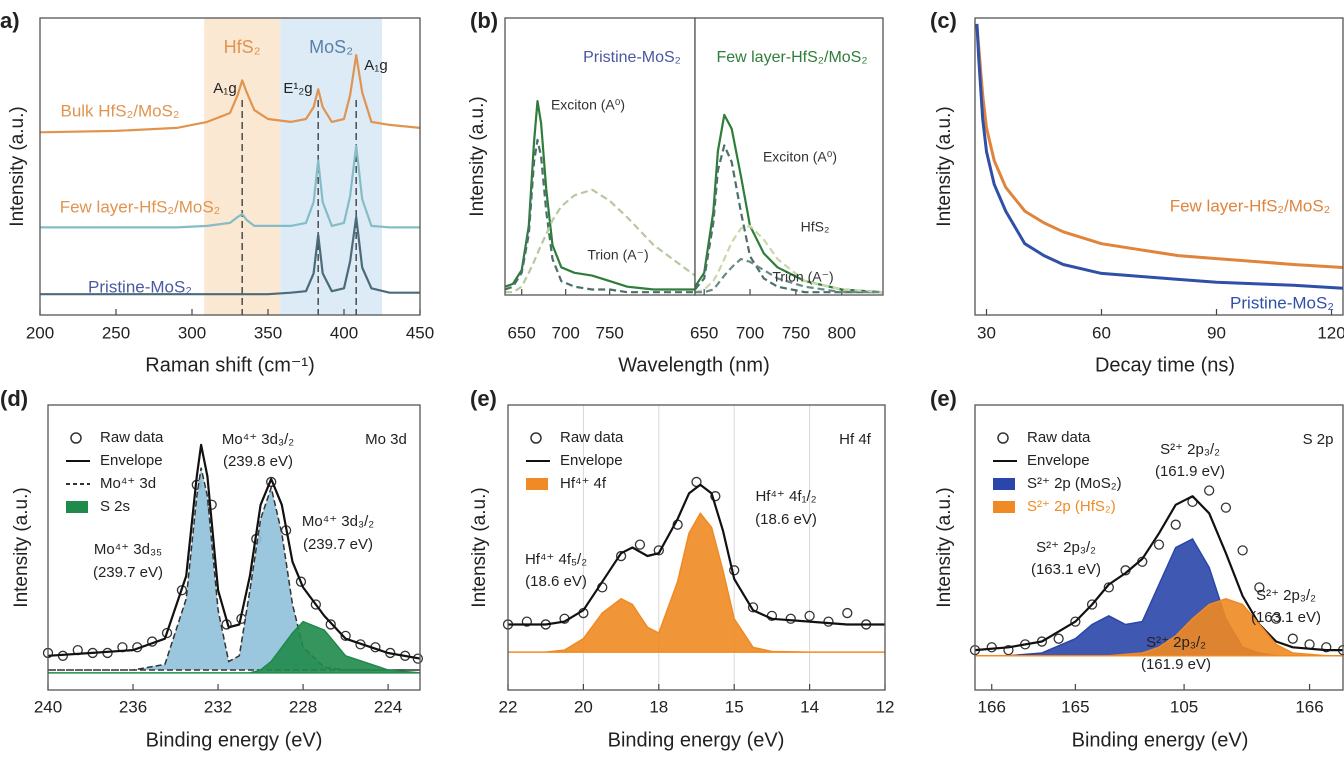  Describe the element at coordinates (297, 88) in the screenshot. I see `annotation: E¹₂g` at that location.